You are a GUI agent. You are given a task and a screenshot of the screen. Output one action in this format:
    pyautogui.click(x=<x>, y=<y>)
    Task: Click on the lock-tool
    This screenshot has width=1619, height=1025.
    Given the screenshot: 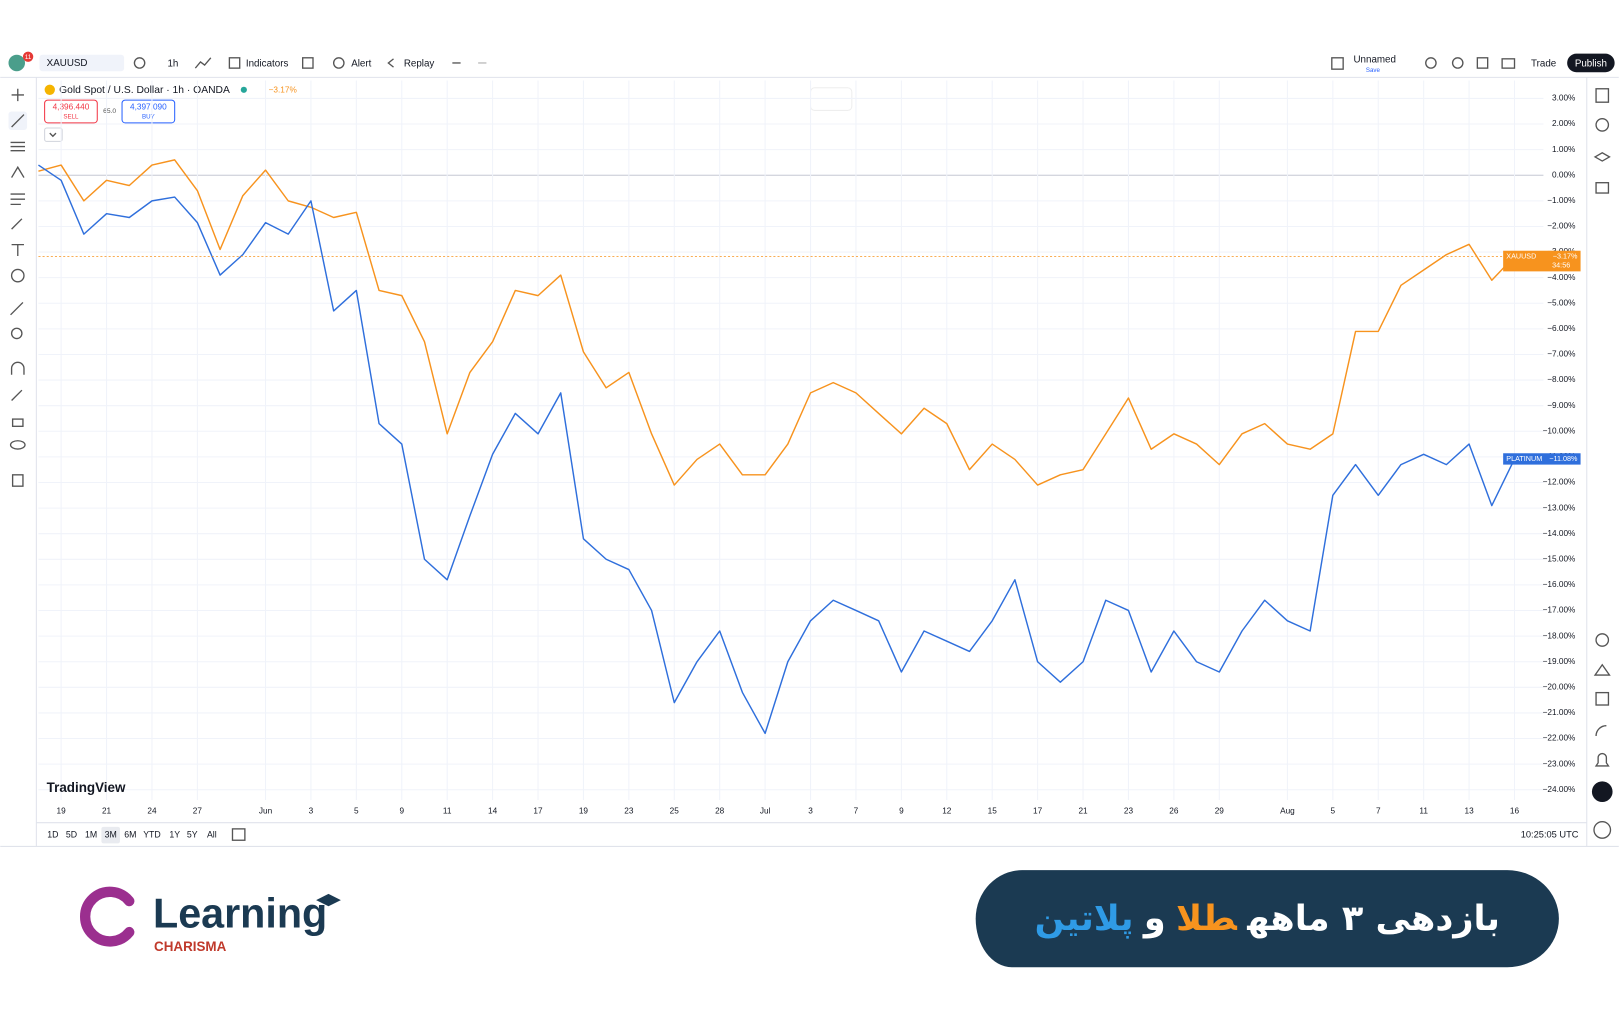 What is the action you would take?
    pyautogui.click(x=17, y=422)
    